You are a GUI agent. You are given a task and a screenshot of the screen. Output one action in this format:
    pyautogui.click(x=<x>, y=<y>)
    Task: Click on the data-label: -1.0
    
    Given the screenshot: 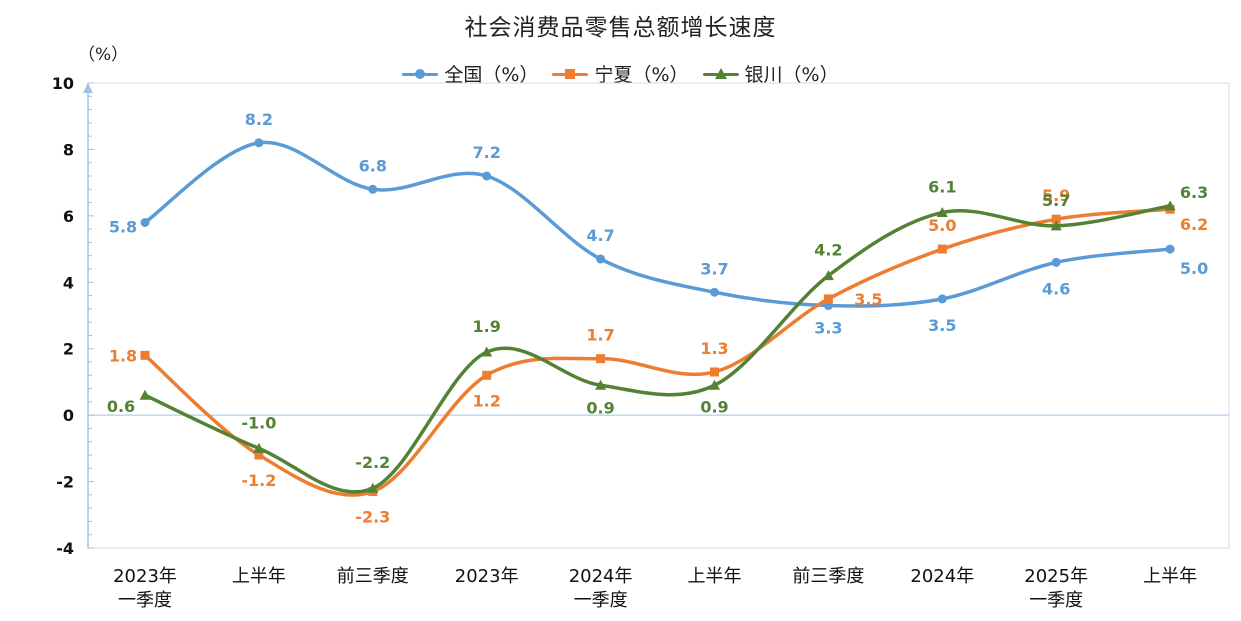 What is the action you would take?
    pyautogui.click(x=258, y=422)
    